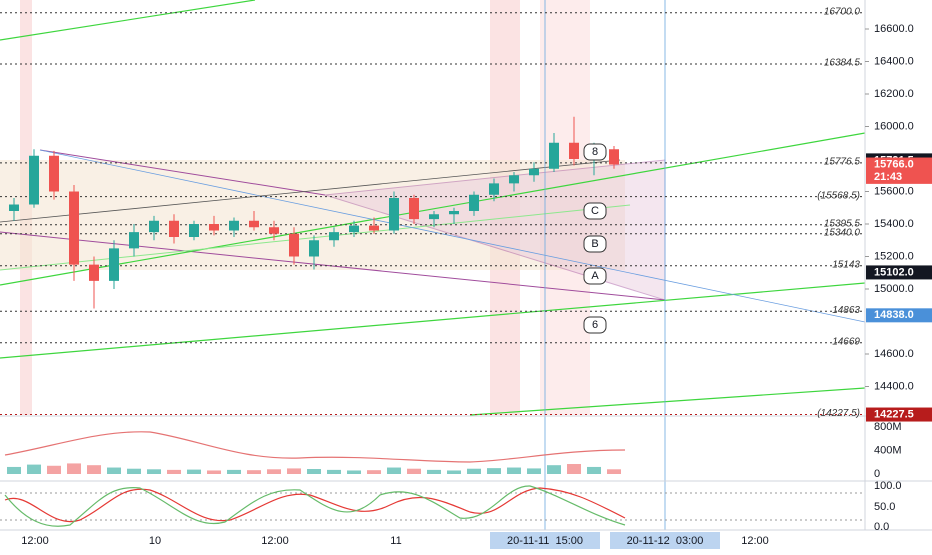  Describe the element at coordinates (894, 94) in the screenshot. I see `price-tick-label: 16200.0` at that location.